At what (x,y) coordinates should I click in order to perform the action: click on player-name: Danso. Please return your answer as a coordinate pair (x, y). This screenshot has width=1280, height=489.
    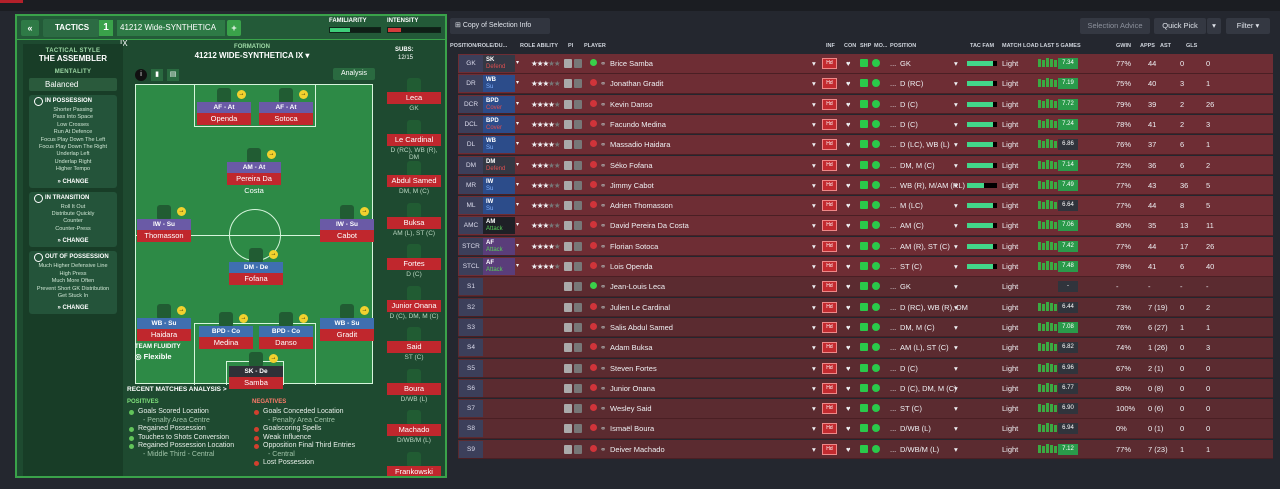
    Looking at the image, I should click on (286, 343).